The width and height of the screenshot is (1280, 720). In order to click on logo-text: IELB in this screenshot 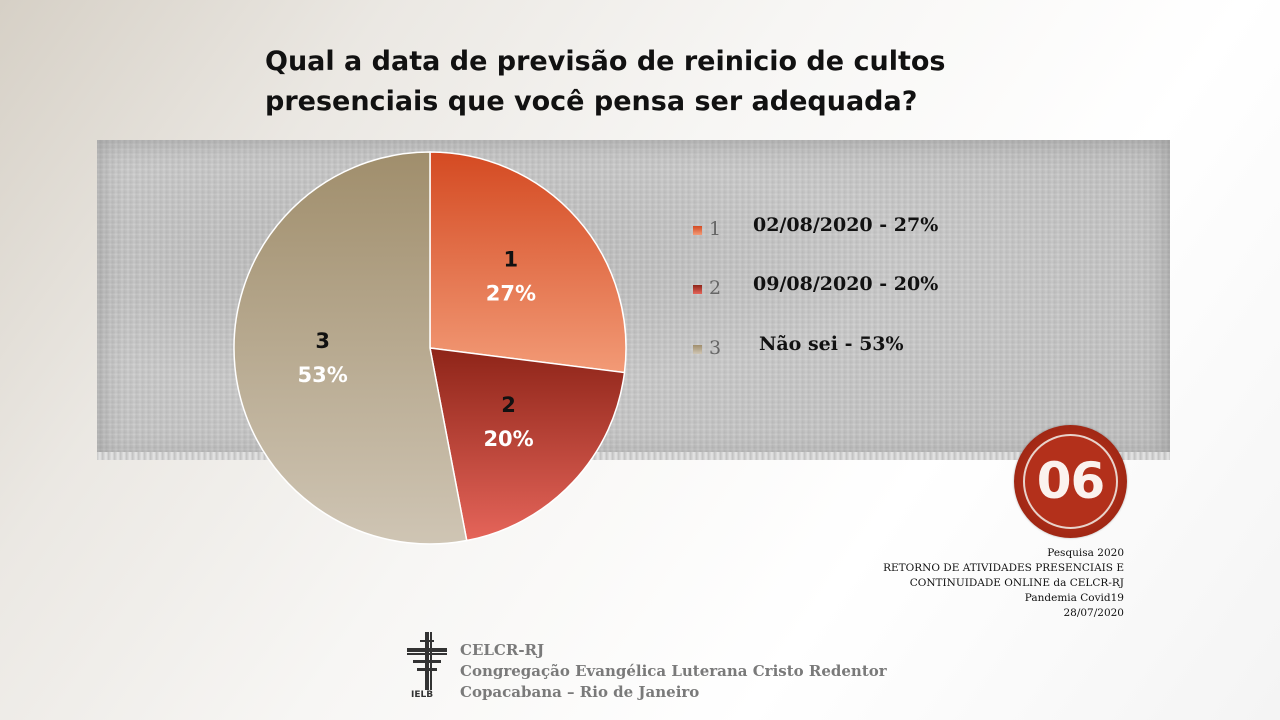, I will do `click(422, 695)`.